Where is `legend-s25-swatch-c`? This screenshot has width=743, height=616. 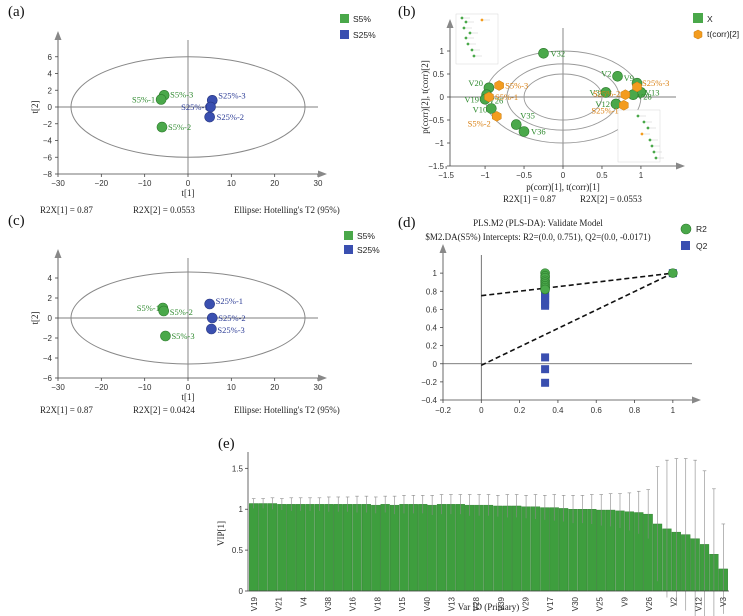
legend-s25-swatch-c is located at coordinates (348, 249).